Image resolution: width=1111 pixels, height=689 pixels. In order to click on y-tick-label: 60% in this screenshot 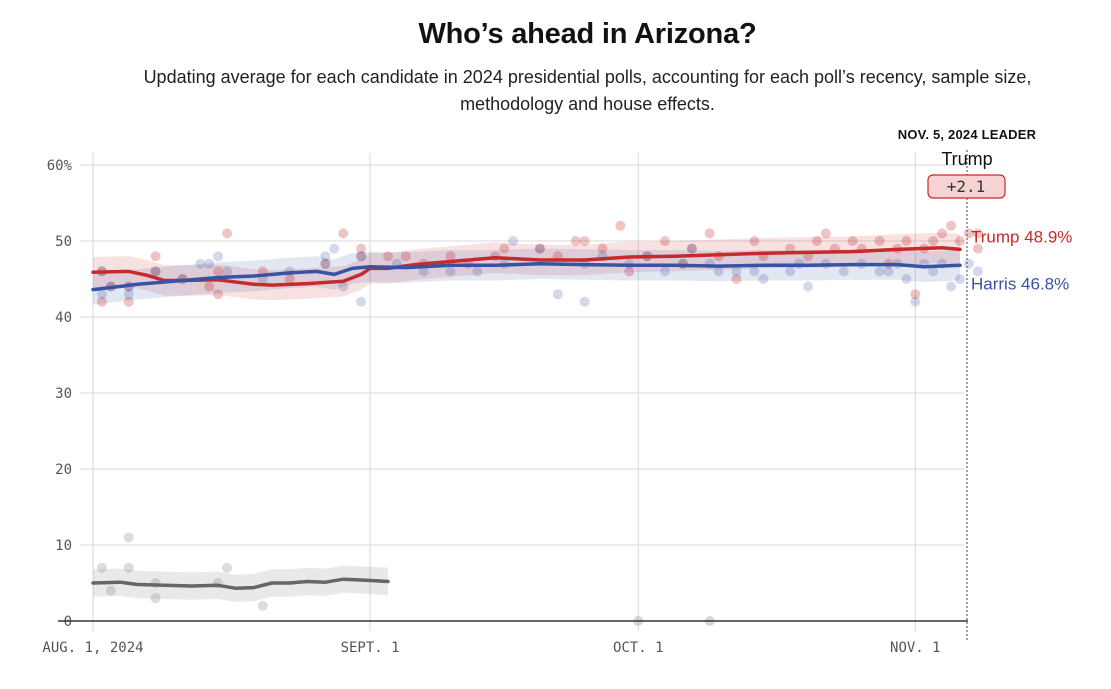, I will do `click(60, 166)`.